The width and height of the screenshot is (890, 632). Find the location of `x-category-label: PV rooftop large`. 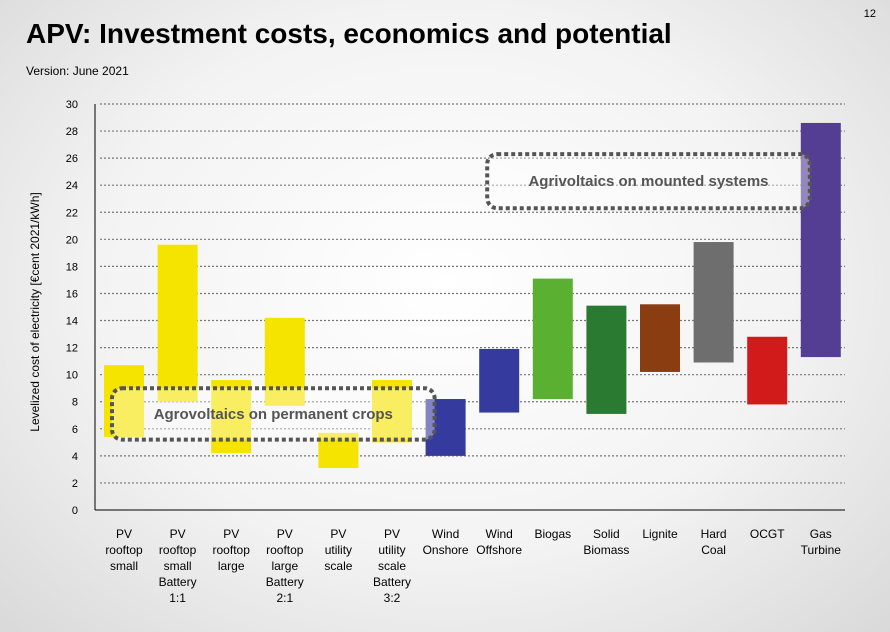

x-category-label: PV rooftop large is located at coordinates (232, 550).